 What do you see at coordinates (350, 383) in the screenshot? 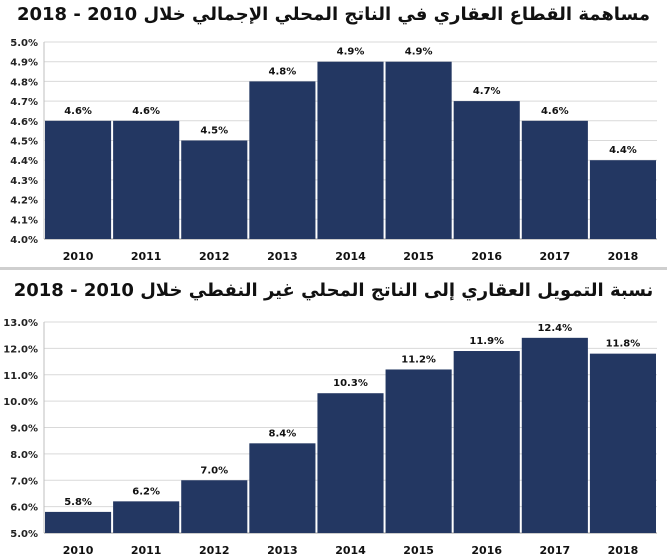
I see `data-label: 10.3%` at bounding box center [350, 383].